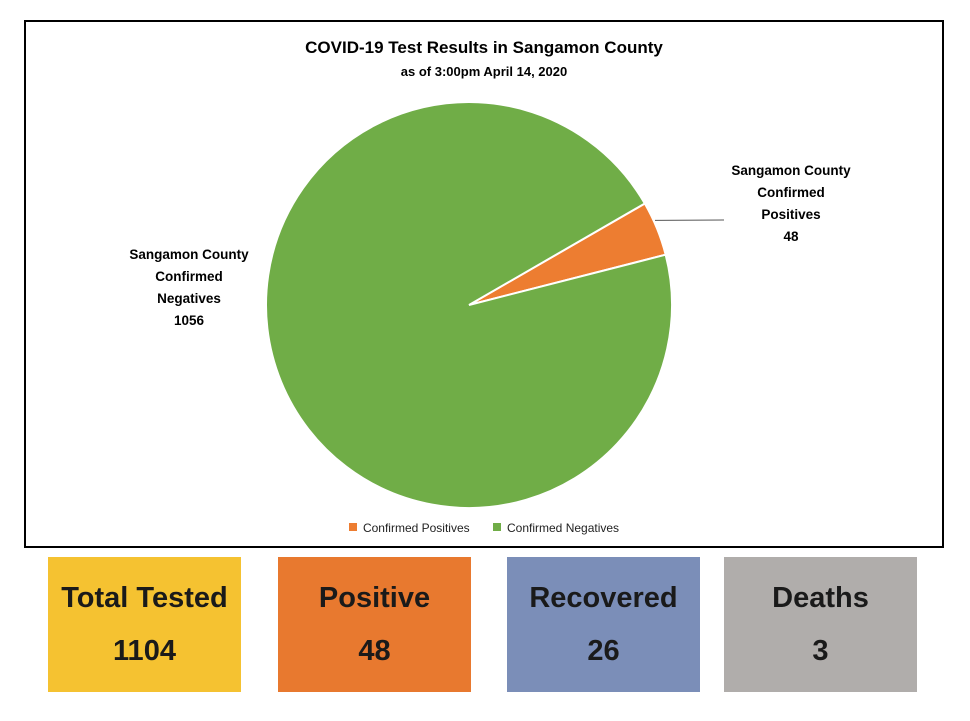 This screenshot has width=970, height=721. Describe the element at coordinates (374, 651) in the screenshot. I see `stat-value: 48` at that location.